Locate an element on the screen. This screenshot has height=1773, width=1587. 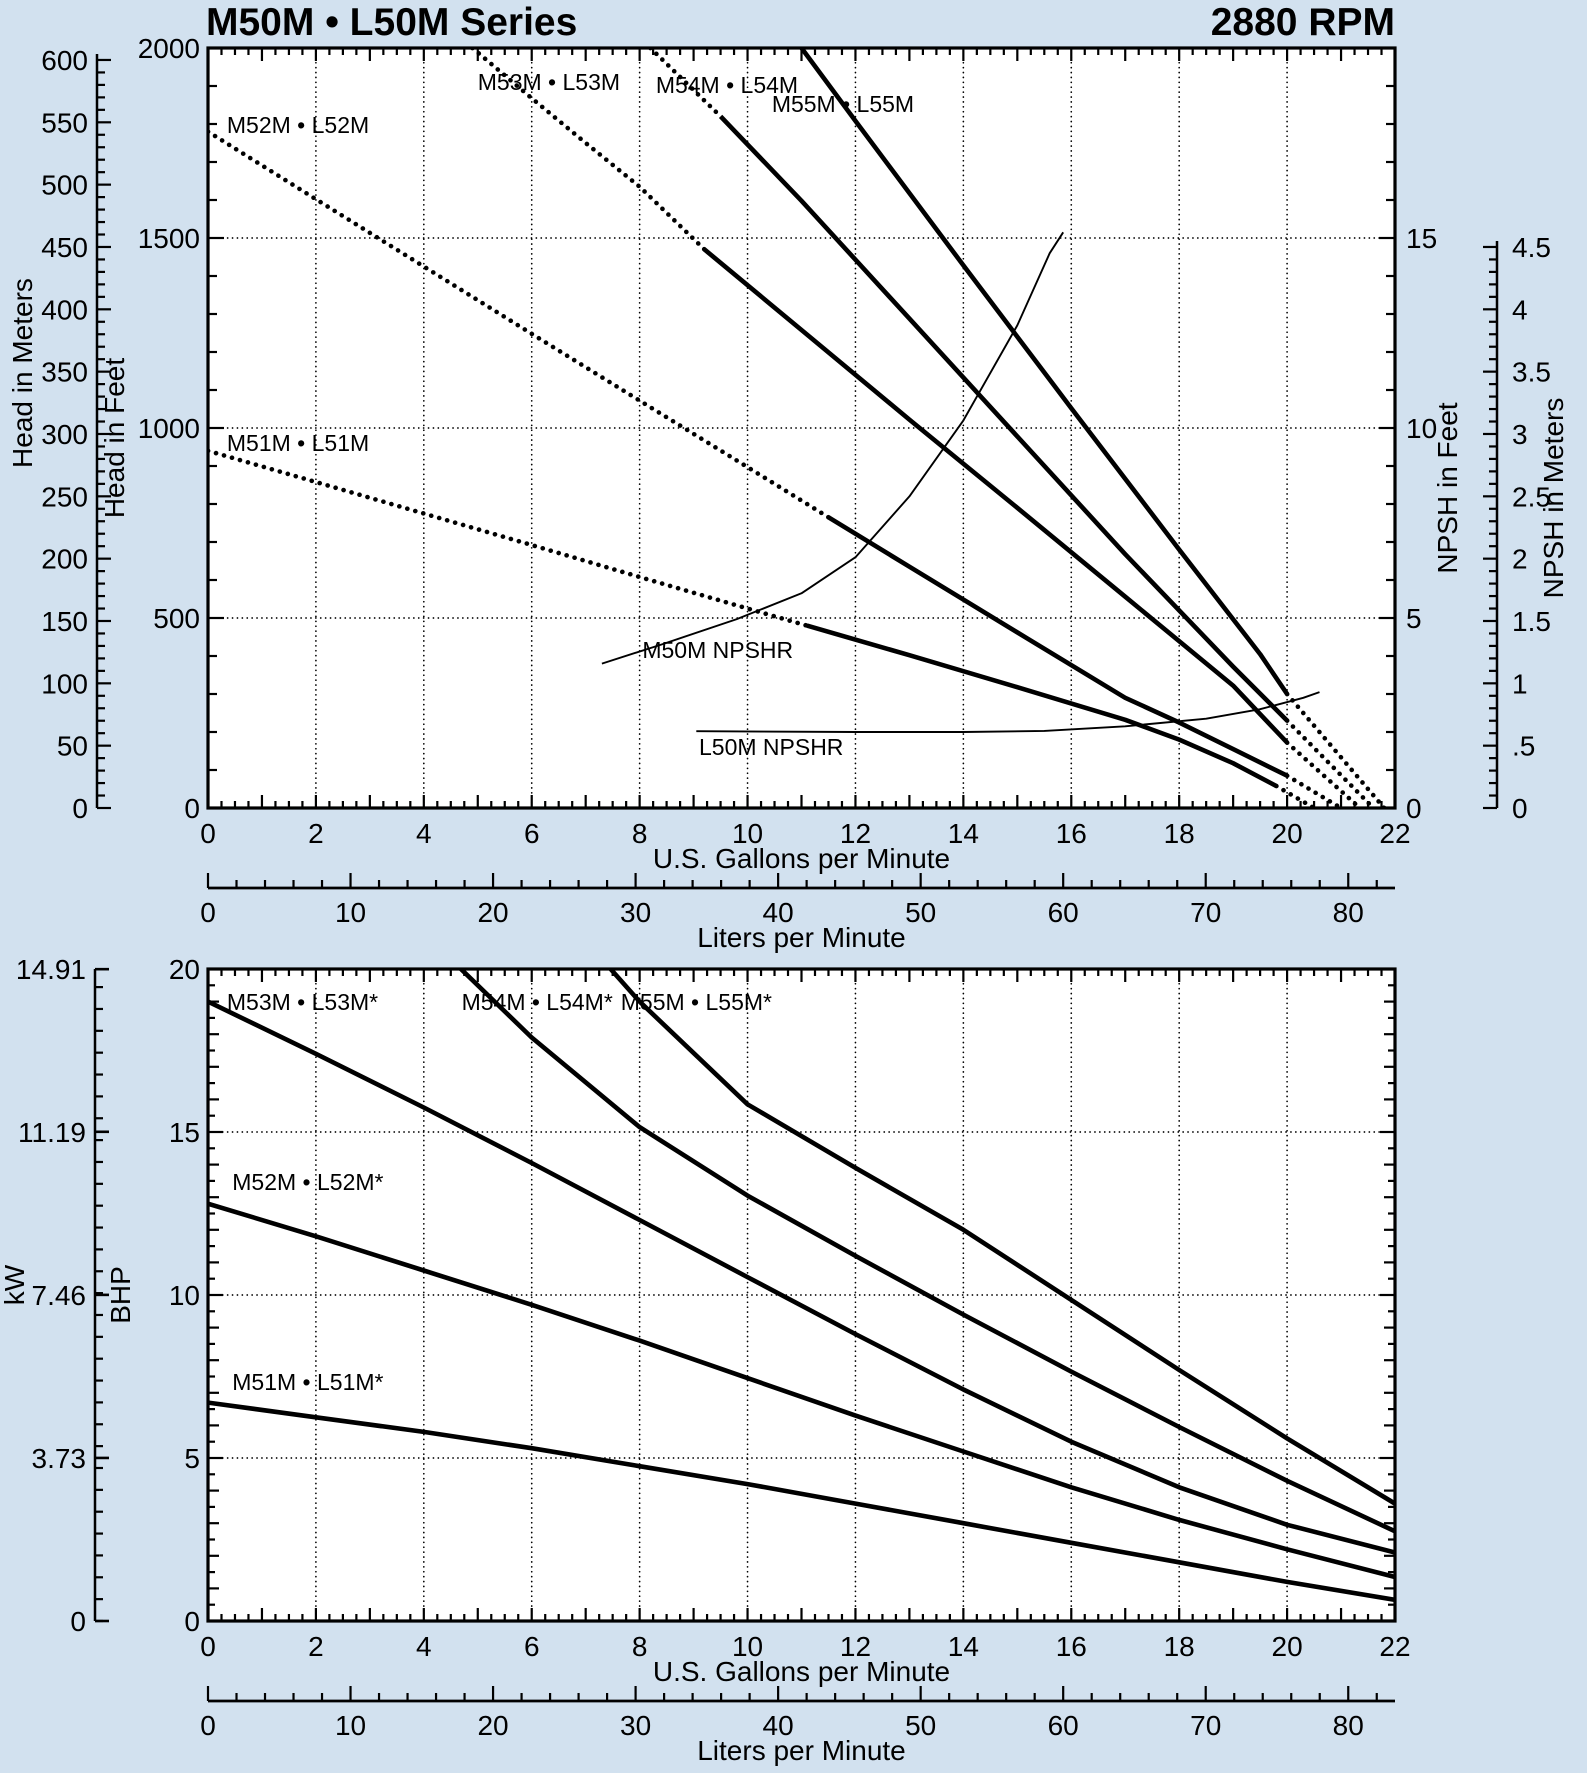
liters-tick-label: 80 is located at coordinates (1348, 1725).